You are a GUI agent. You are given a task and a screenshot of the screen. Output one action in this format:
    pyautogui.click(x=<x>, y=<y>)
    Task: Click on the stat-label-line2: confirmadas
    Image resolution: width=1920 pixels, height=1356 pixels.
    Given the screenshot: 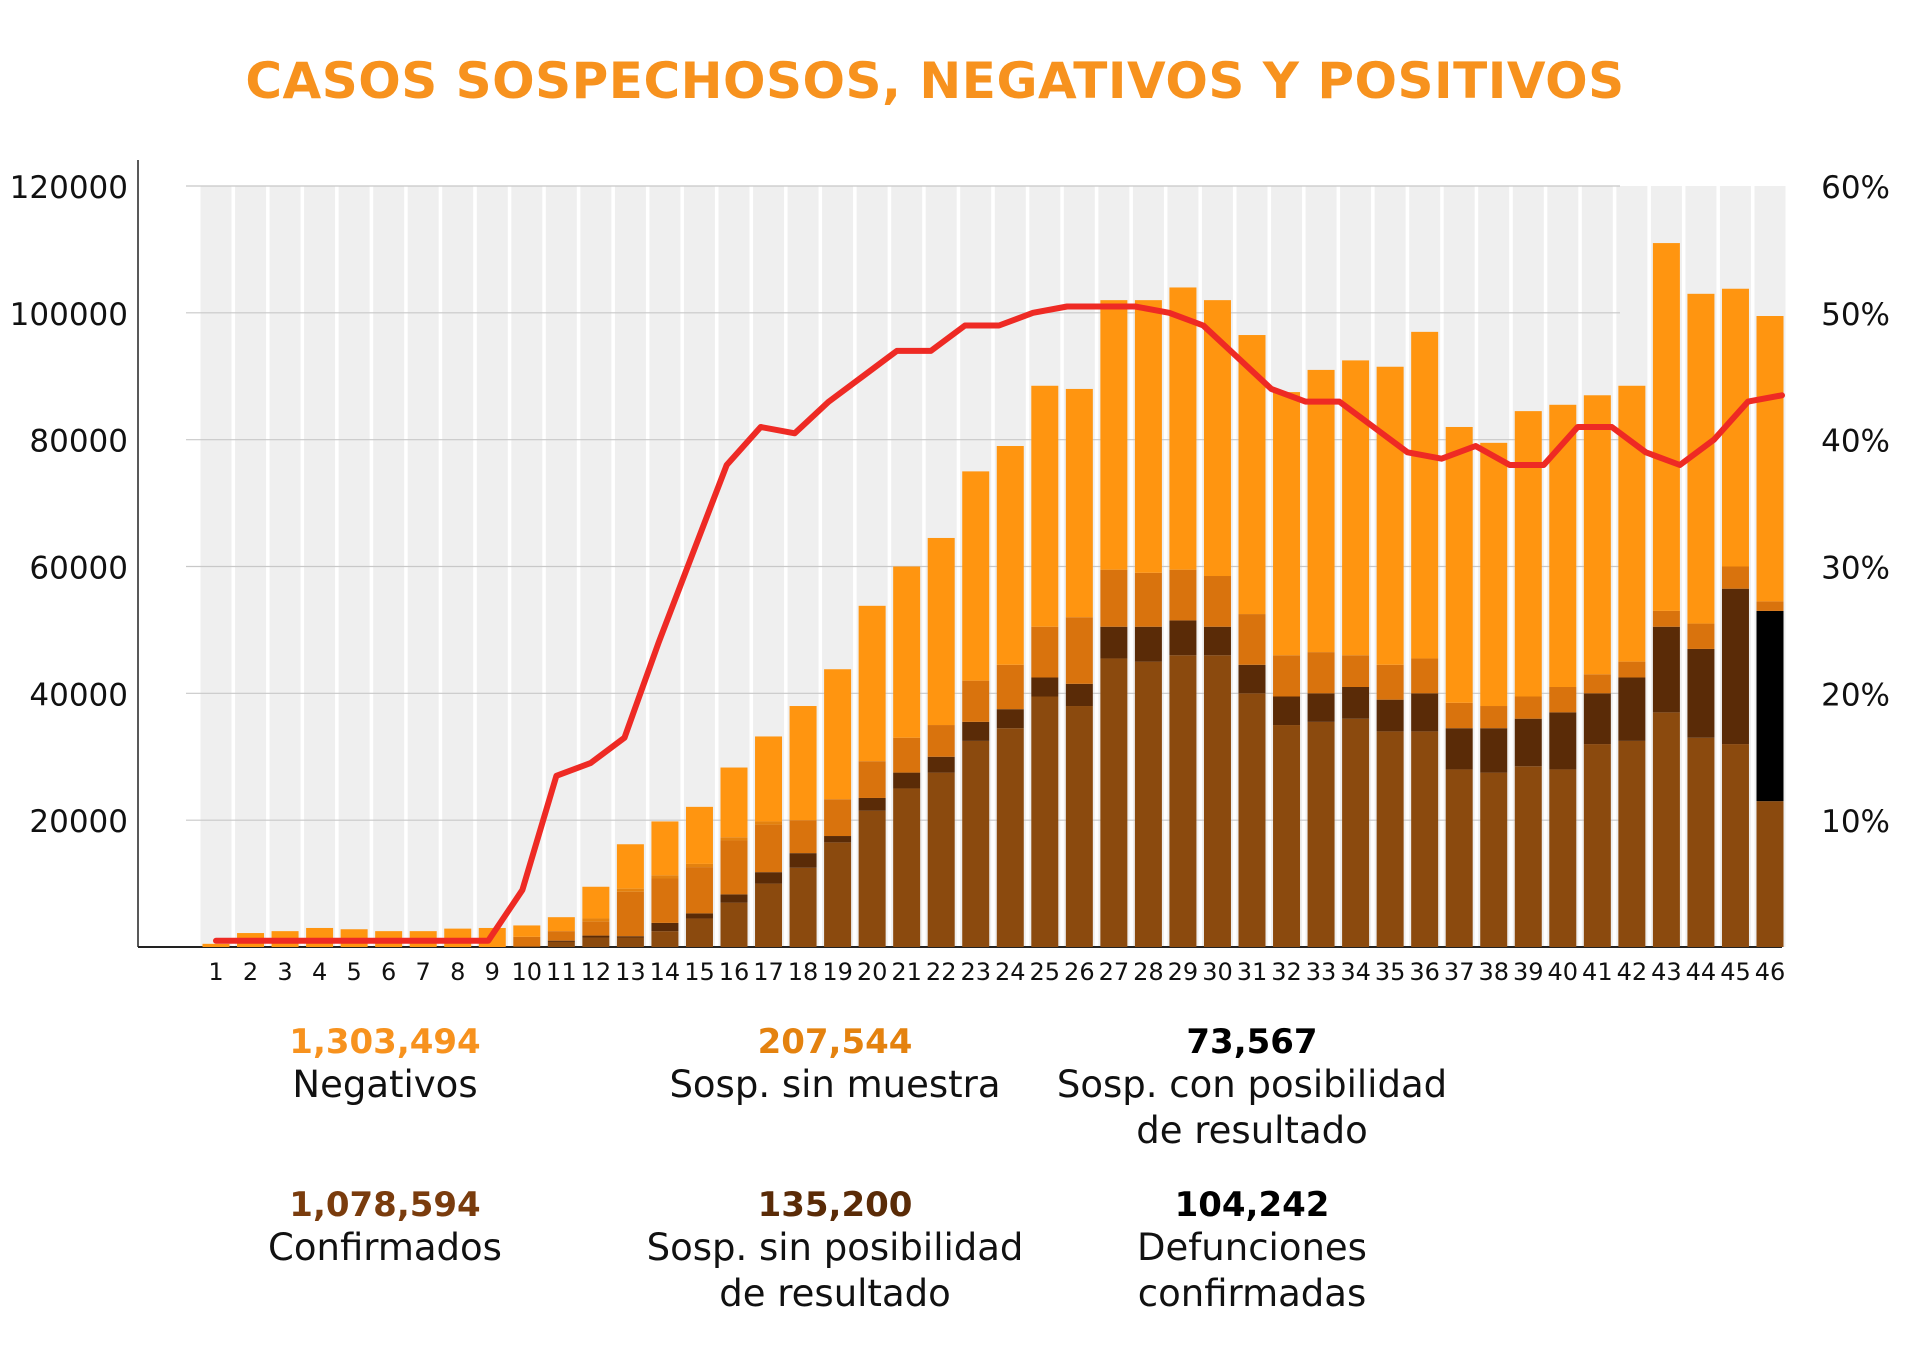 What is the action you would take?
    pyautogui.click(x=1252, y=1293)
    